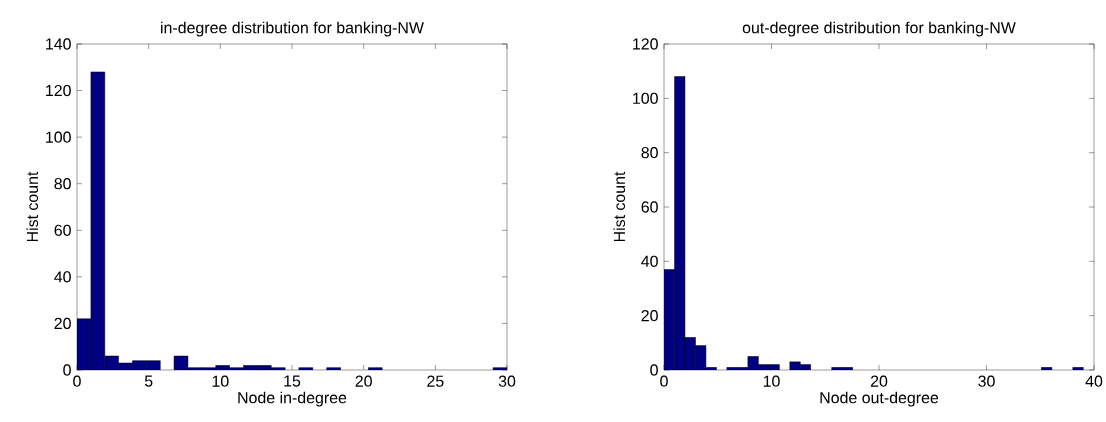  Describe the element at coordinates (292, 399) in the screenshot. I see `x-axis-title: Node in-degree` at that location.